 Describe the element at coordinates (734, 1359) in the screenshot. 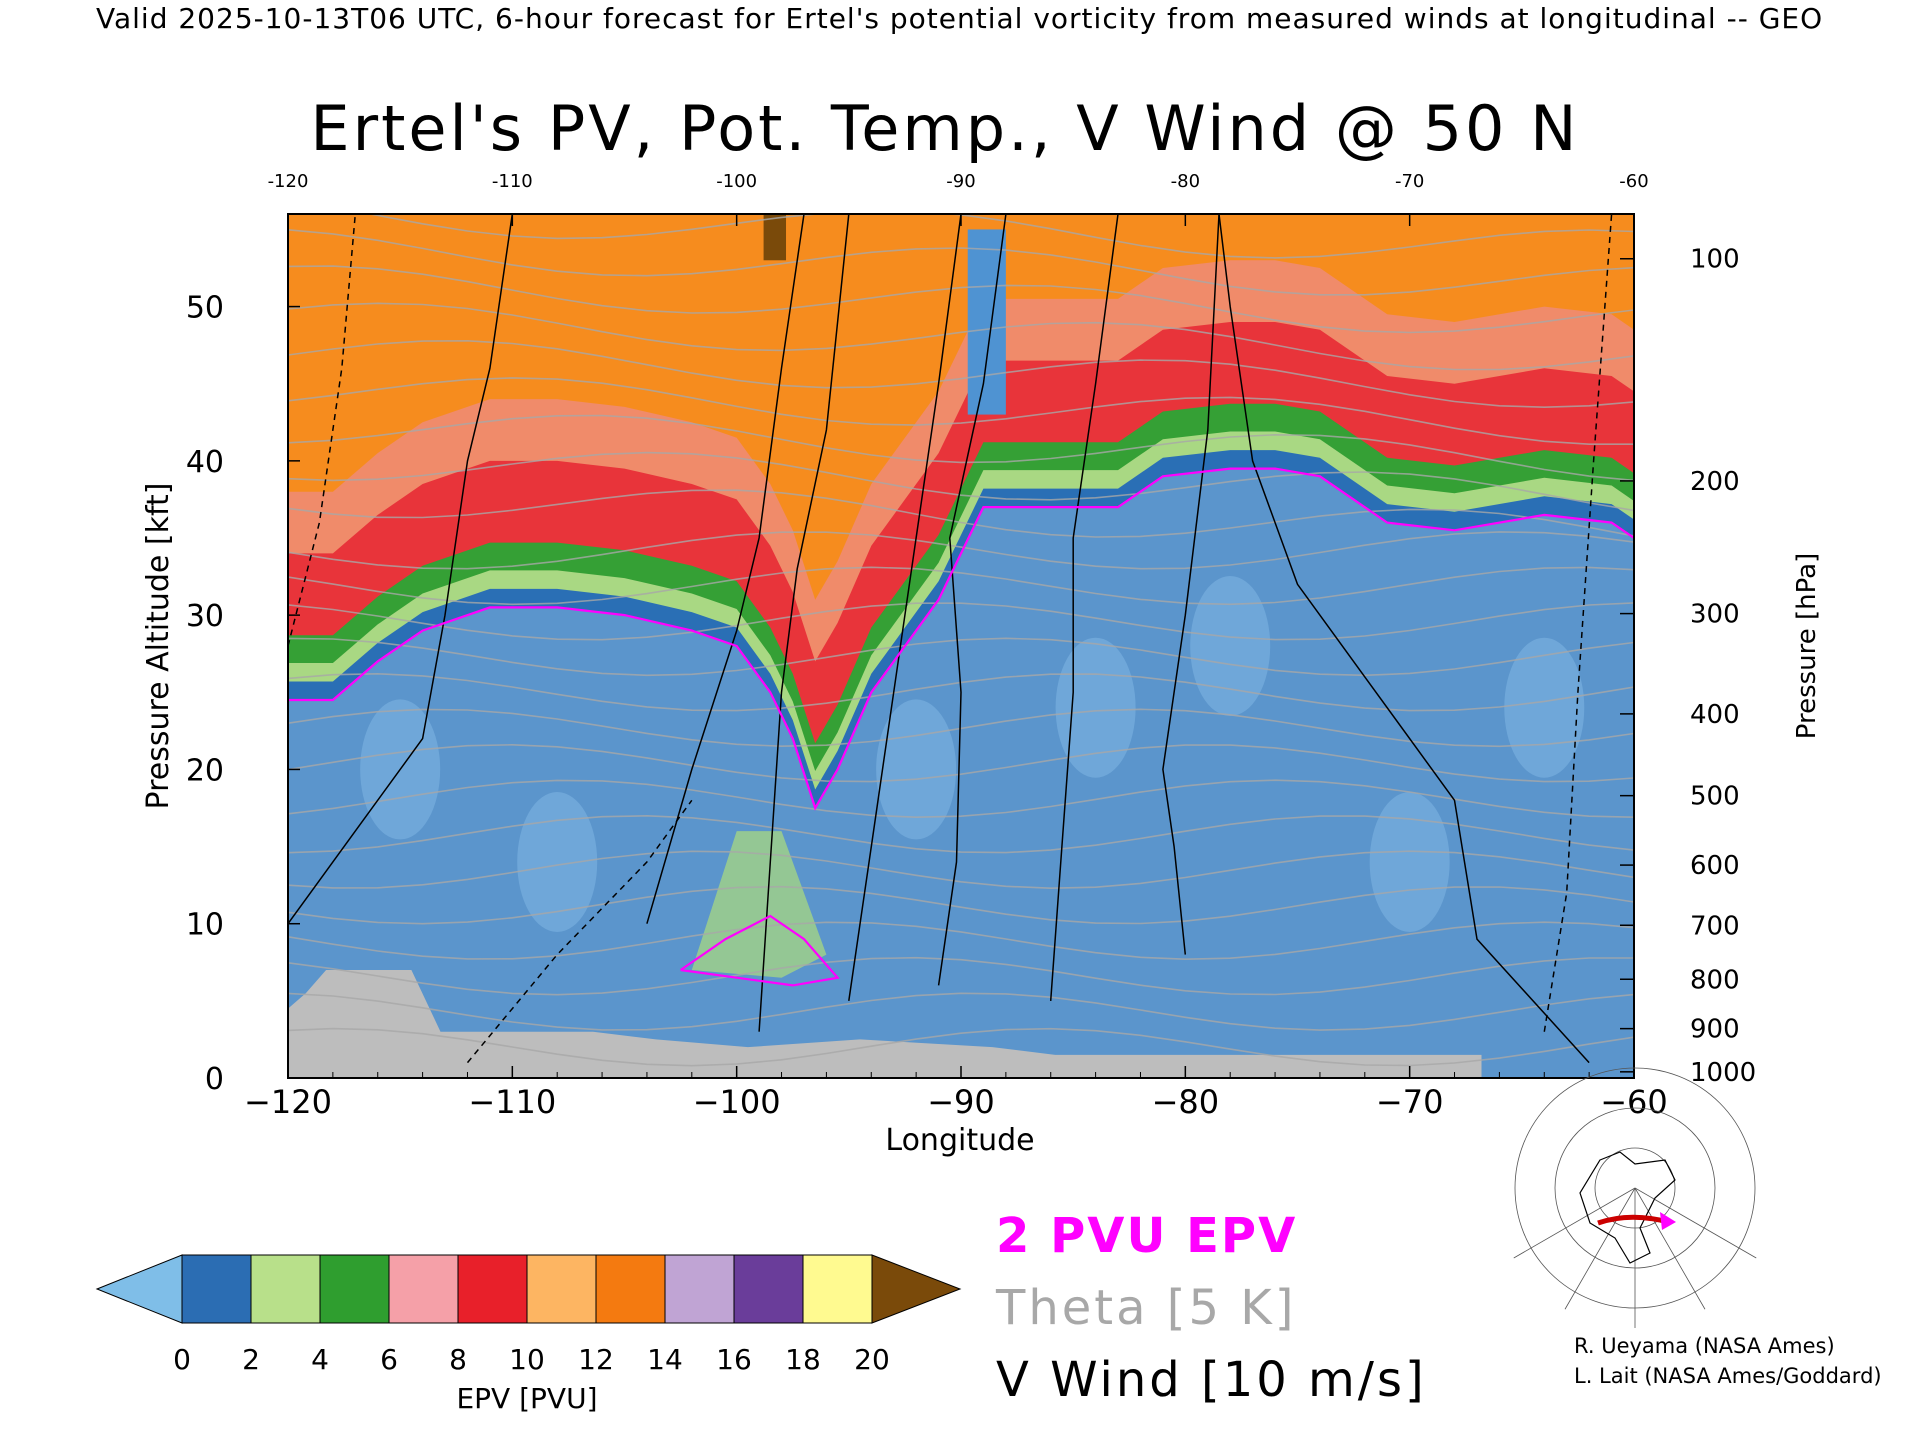

I see `colorbar-tick-label: 16` at that location.